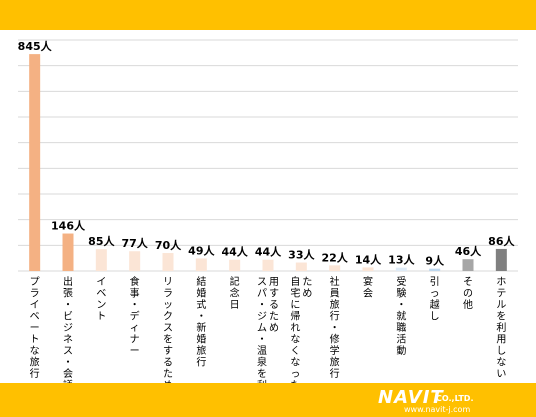  What do you see at coordinates (501, 305) in the screenshot?
I see `category-label-glyph: ル` at bounding box center [501, 305].